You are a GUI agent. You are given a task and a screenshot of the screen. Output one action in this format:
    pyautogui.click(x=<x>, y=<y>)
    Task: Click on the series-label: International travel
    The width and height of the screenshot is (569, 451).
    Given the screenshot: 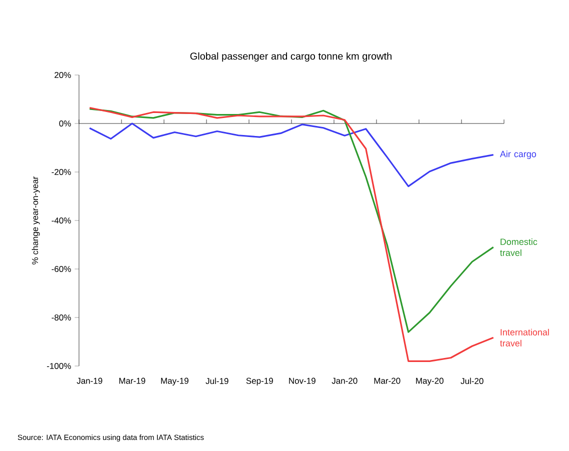 What is the action you would take?
    pyautogui.click(x=524, y=337)
    